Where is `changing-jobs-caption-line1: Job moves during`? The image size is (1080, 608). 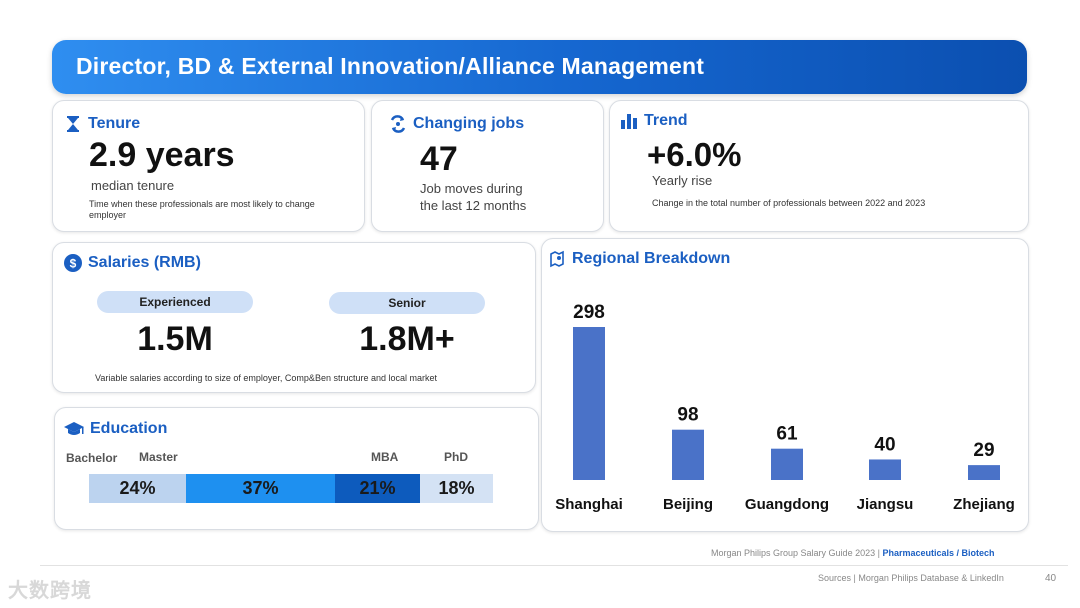 changing-jobs-caption-line1: Job moves during is located at coordinates (471, 188).